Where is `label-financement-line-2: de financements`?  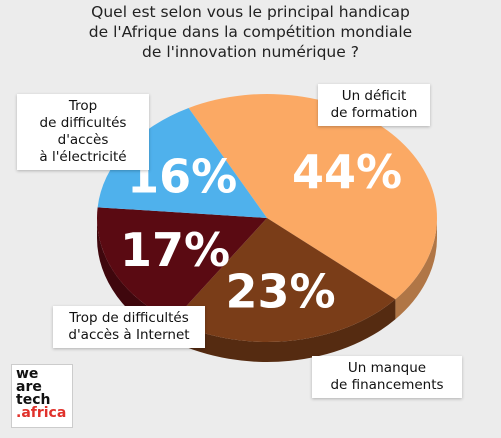 label-financement-line-2: de financements is located at coordinates (387, 385).